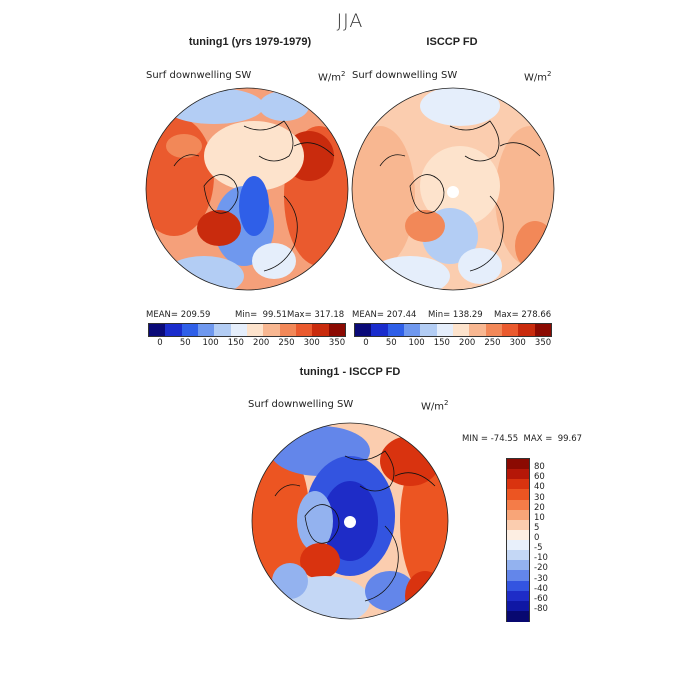 This screenshot has width=700, height=700. I want to click on panel-3-colorbar-tick-label: -10, so click(541, 558).